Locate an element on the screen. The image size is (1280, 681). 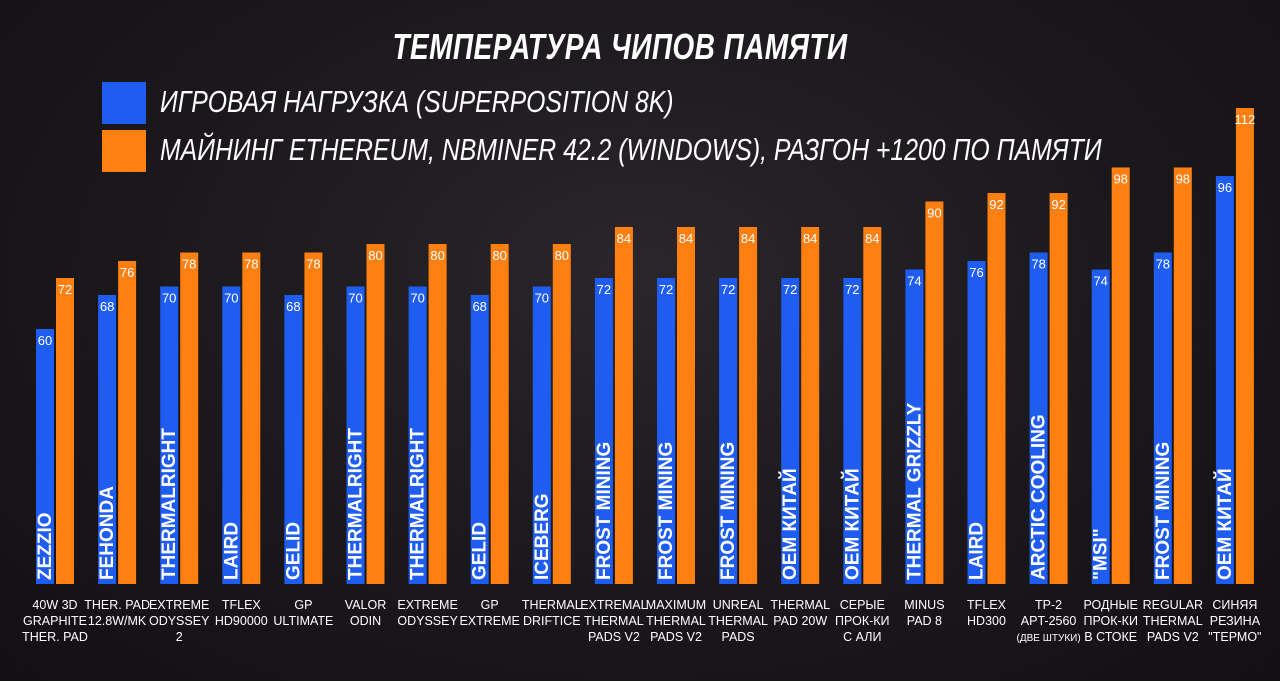
category-label-13-0: СЕРЫЕ is located at coordinates (862, 605).